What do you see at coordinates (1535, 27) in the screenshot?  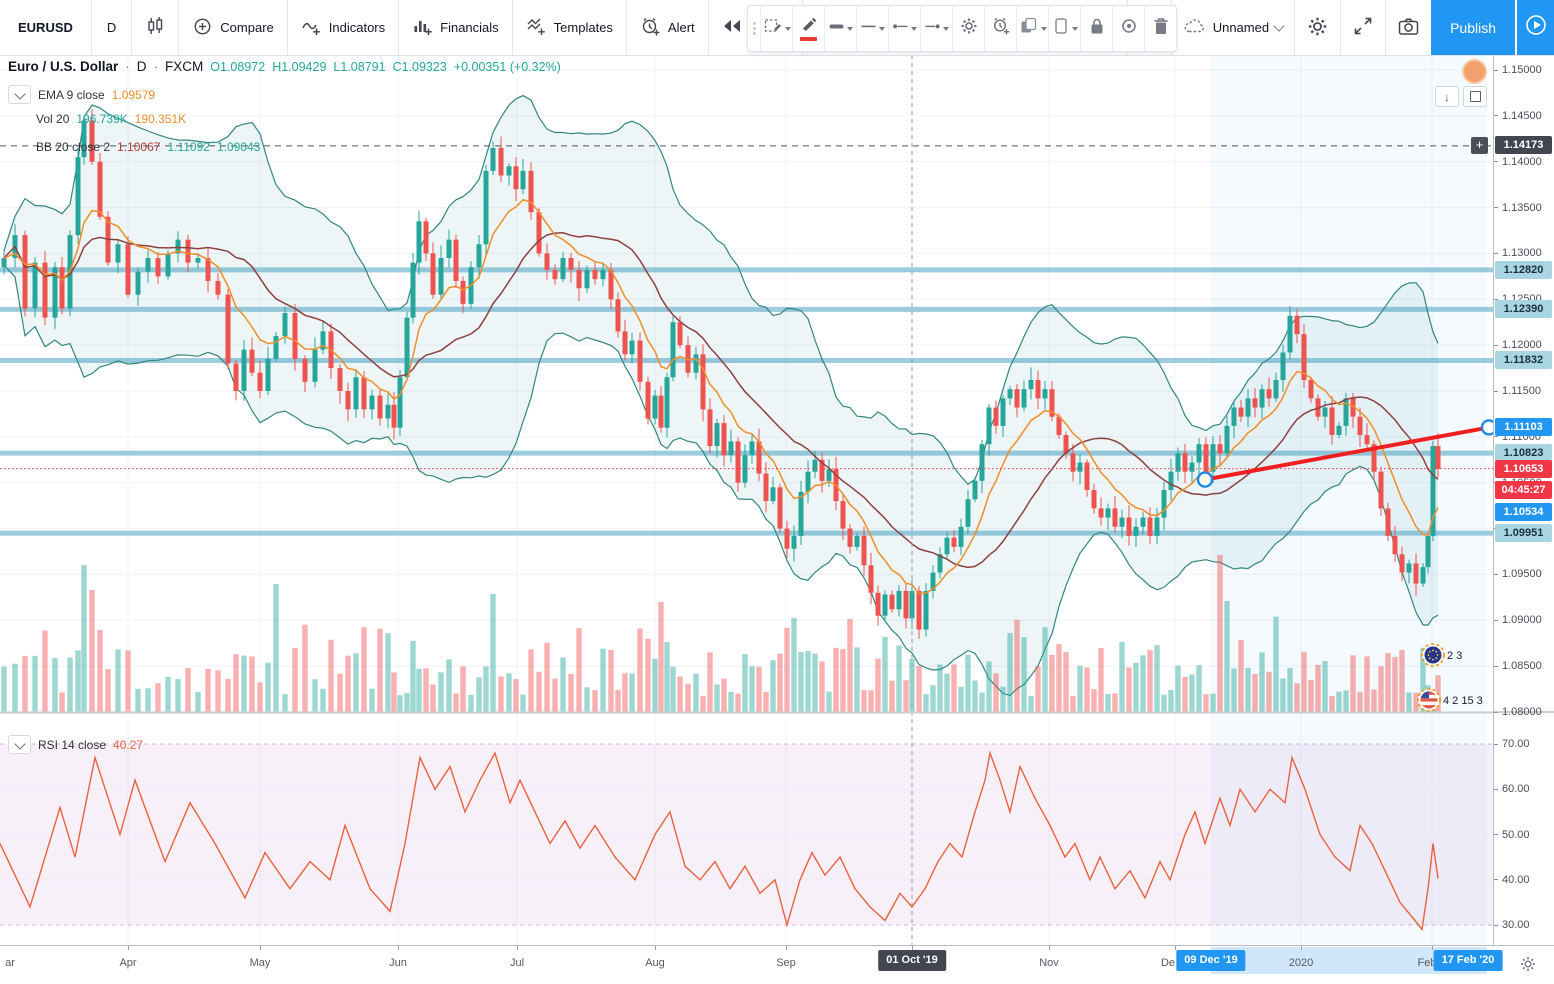 I see `publish-play-button` at bounding box center [1535, 27].